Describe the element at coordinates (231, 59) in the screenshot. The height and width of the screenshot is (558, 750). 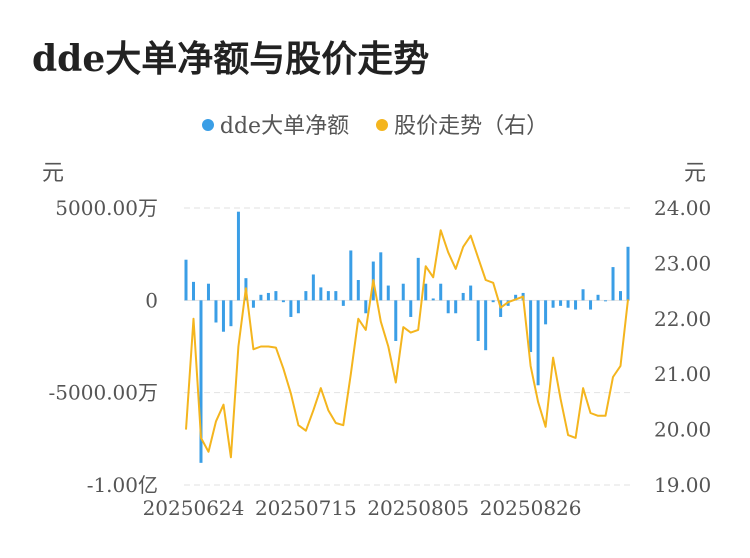
I see `chart-title: dde大单净额与股价走势` at that location.